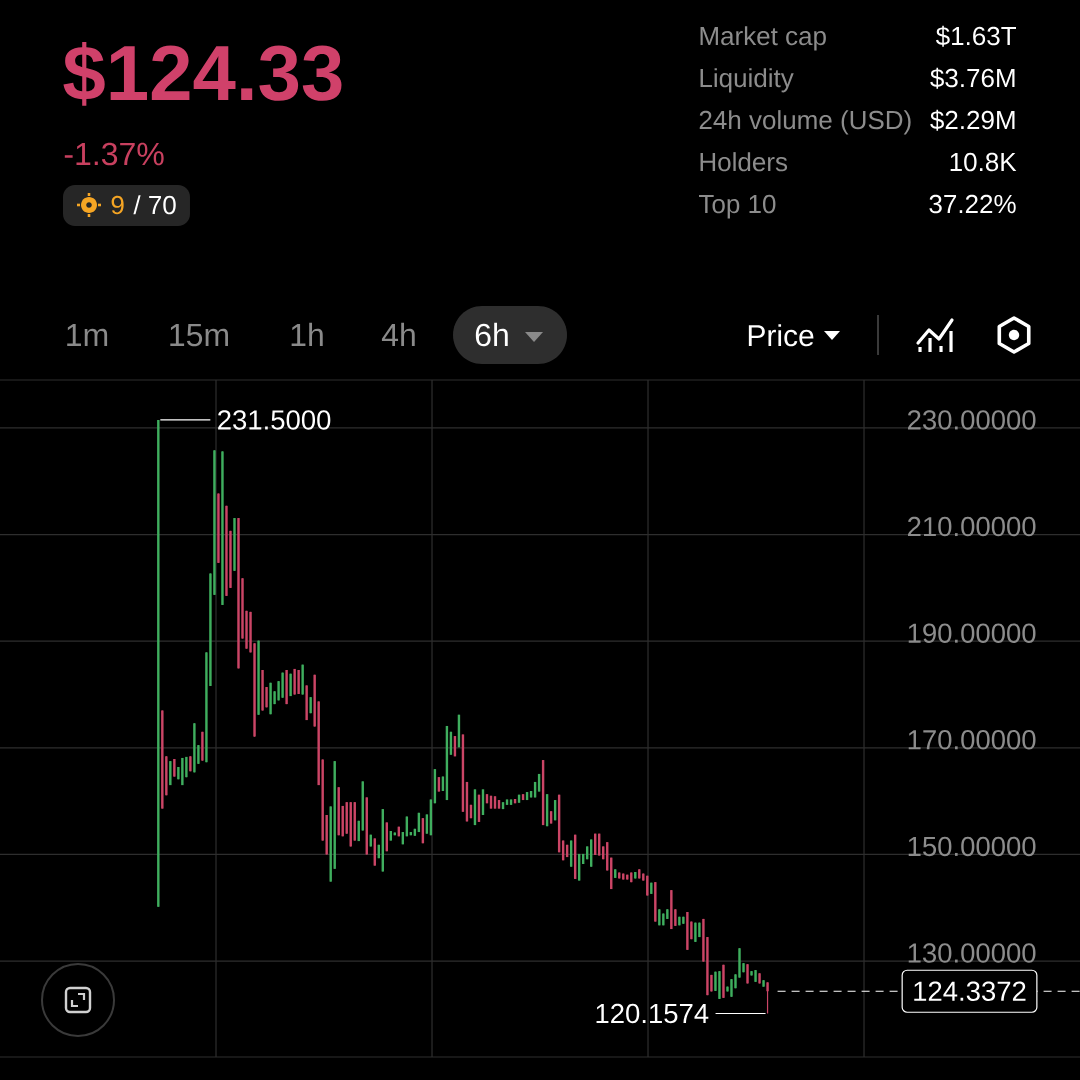  What do you see at coordinates (491, 334) in the screenshot?
I see `text: 6h` at bounding box center [491, 334].